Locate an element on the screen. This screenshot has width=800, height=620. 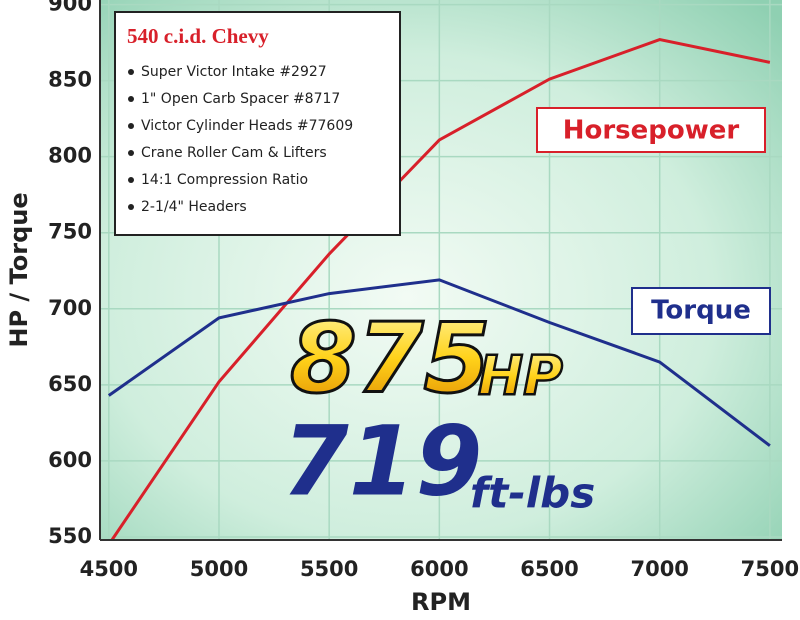
y-tick-label: 550 is located at coordinates (70, 536).